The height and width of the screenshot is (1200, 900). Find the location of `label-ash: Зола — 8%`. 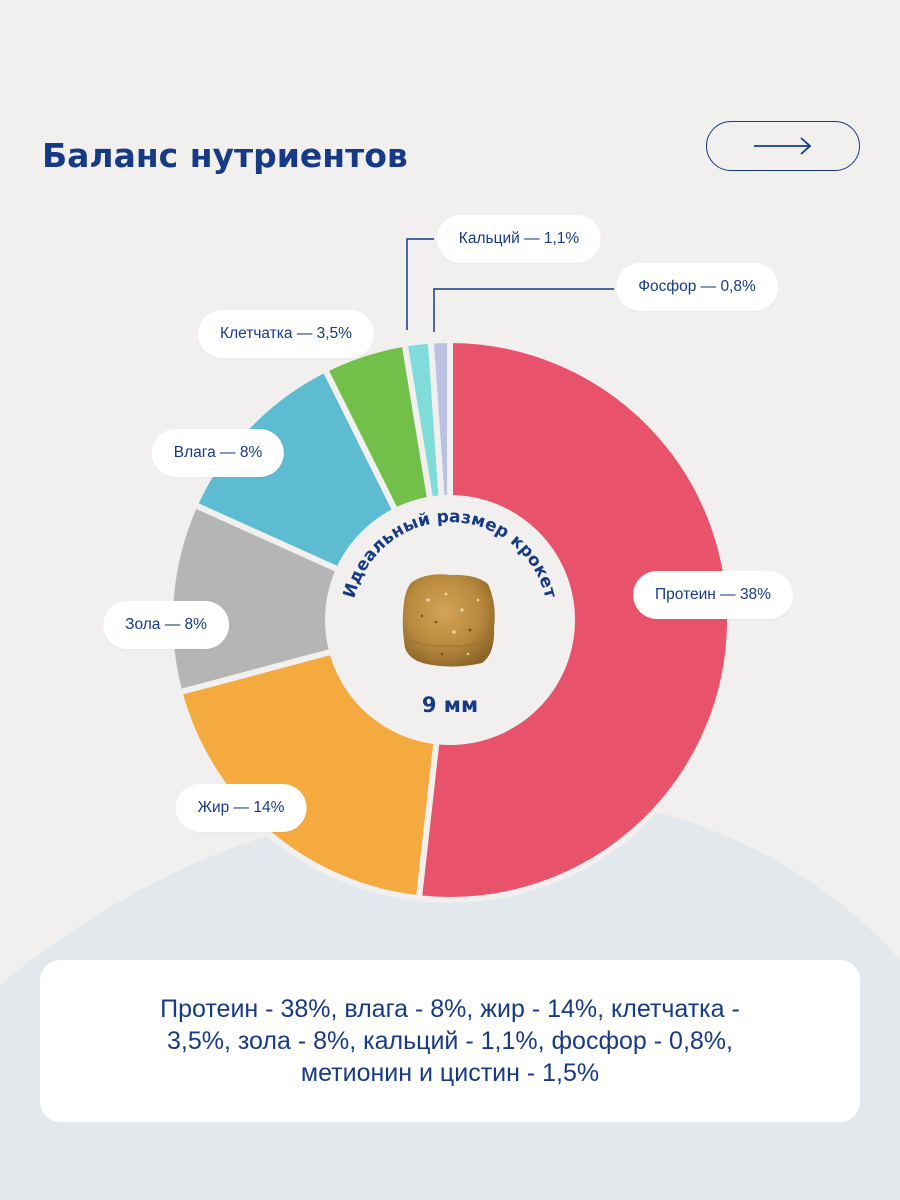

label-ash: Зола — 8% is located at coordinates (166, 625).